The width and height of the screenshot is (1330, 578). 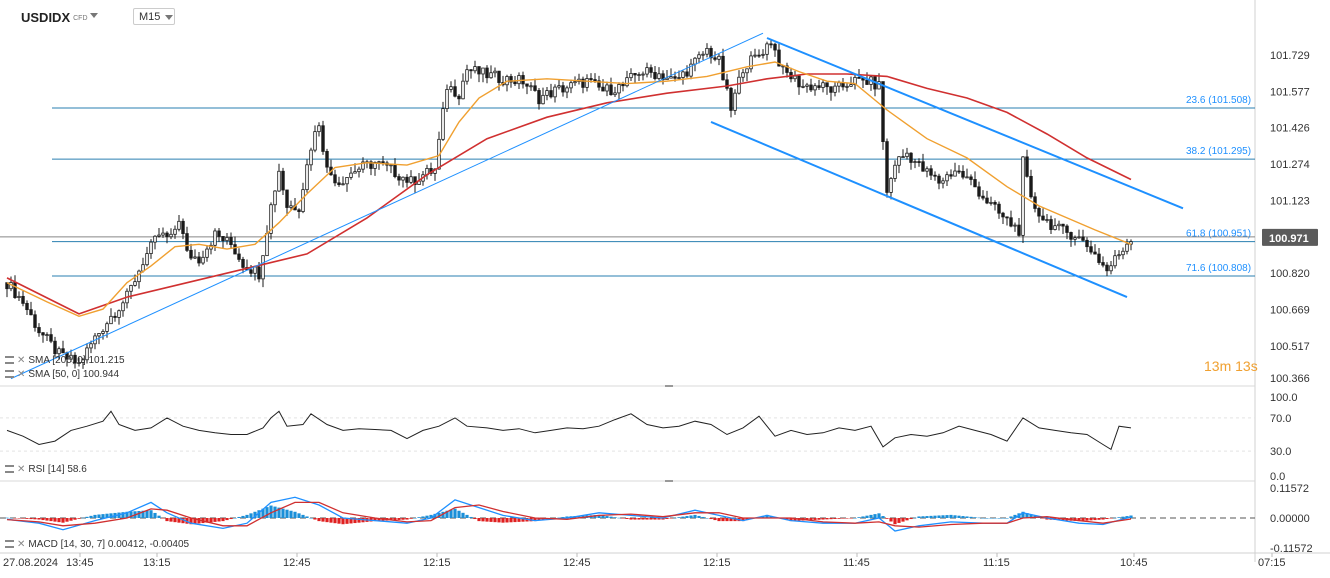 I want to click on timeframe-selector: M15, so click(x=154, y=16).